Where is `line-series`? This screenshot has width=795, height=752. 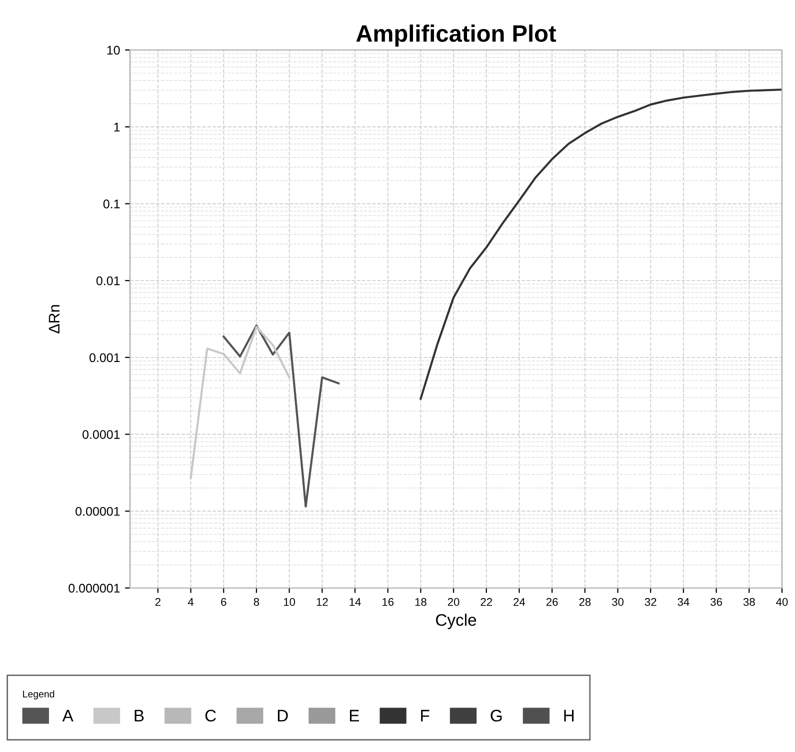 line-series is located at coordinates (281, 416).